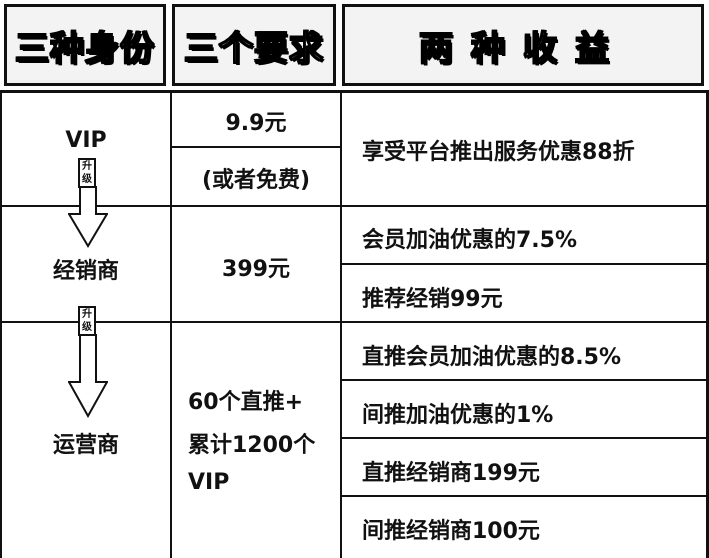  Describe the element at coordinates (85, 271) in the screenshot. I see `identity-dealer: 经销商` at that location.